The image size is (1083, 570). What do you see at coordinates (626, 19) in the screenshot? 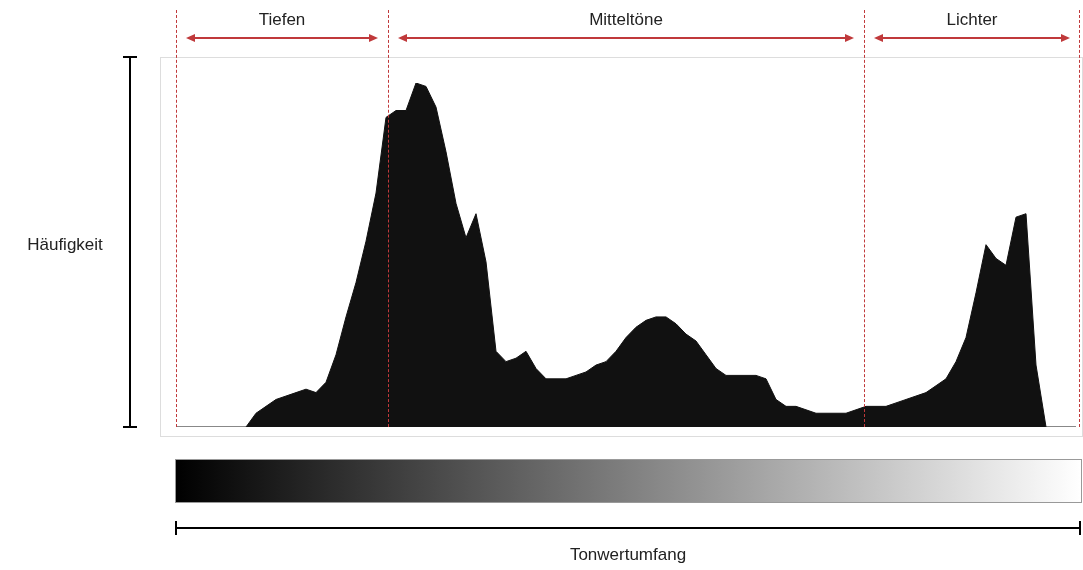
I see `text: Mitteltöne` at bounding box center [626, 19].